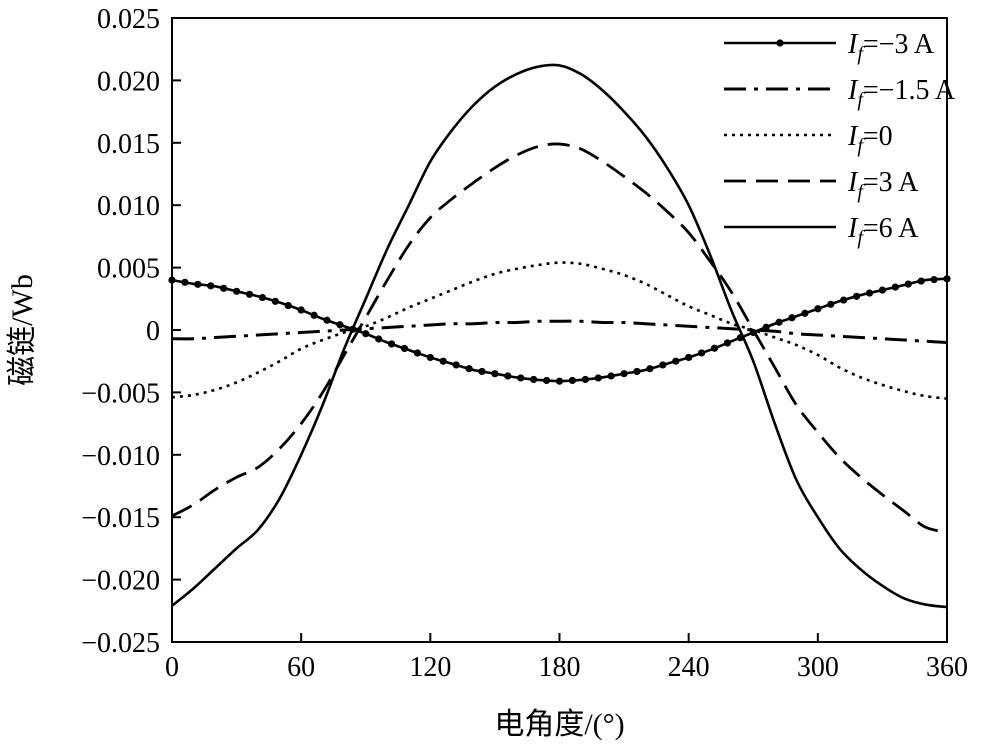  Describe the element at coordinates (128, 19) in the screenshot. I see `y-tick-label: 0.025` at that location.